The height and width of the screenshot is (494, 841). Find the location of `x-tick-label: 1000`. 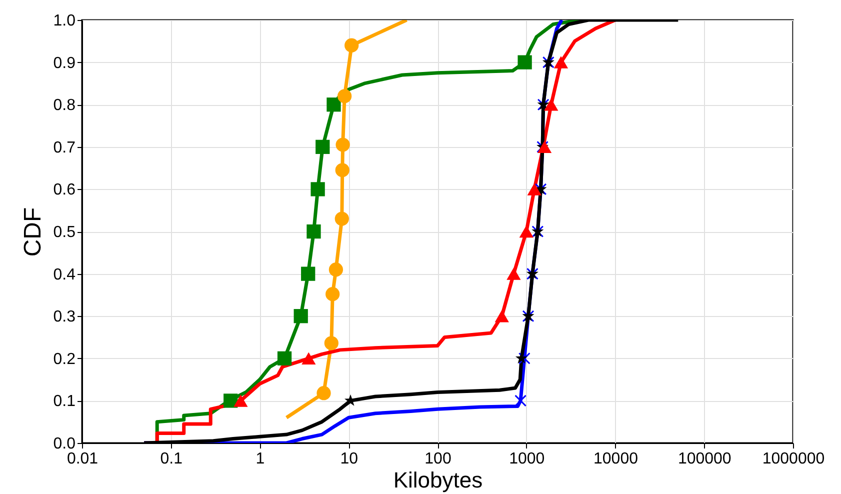

x-tick-label: 1000 is located at coordinates (527, 459).